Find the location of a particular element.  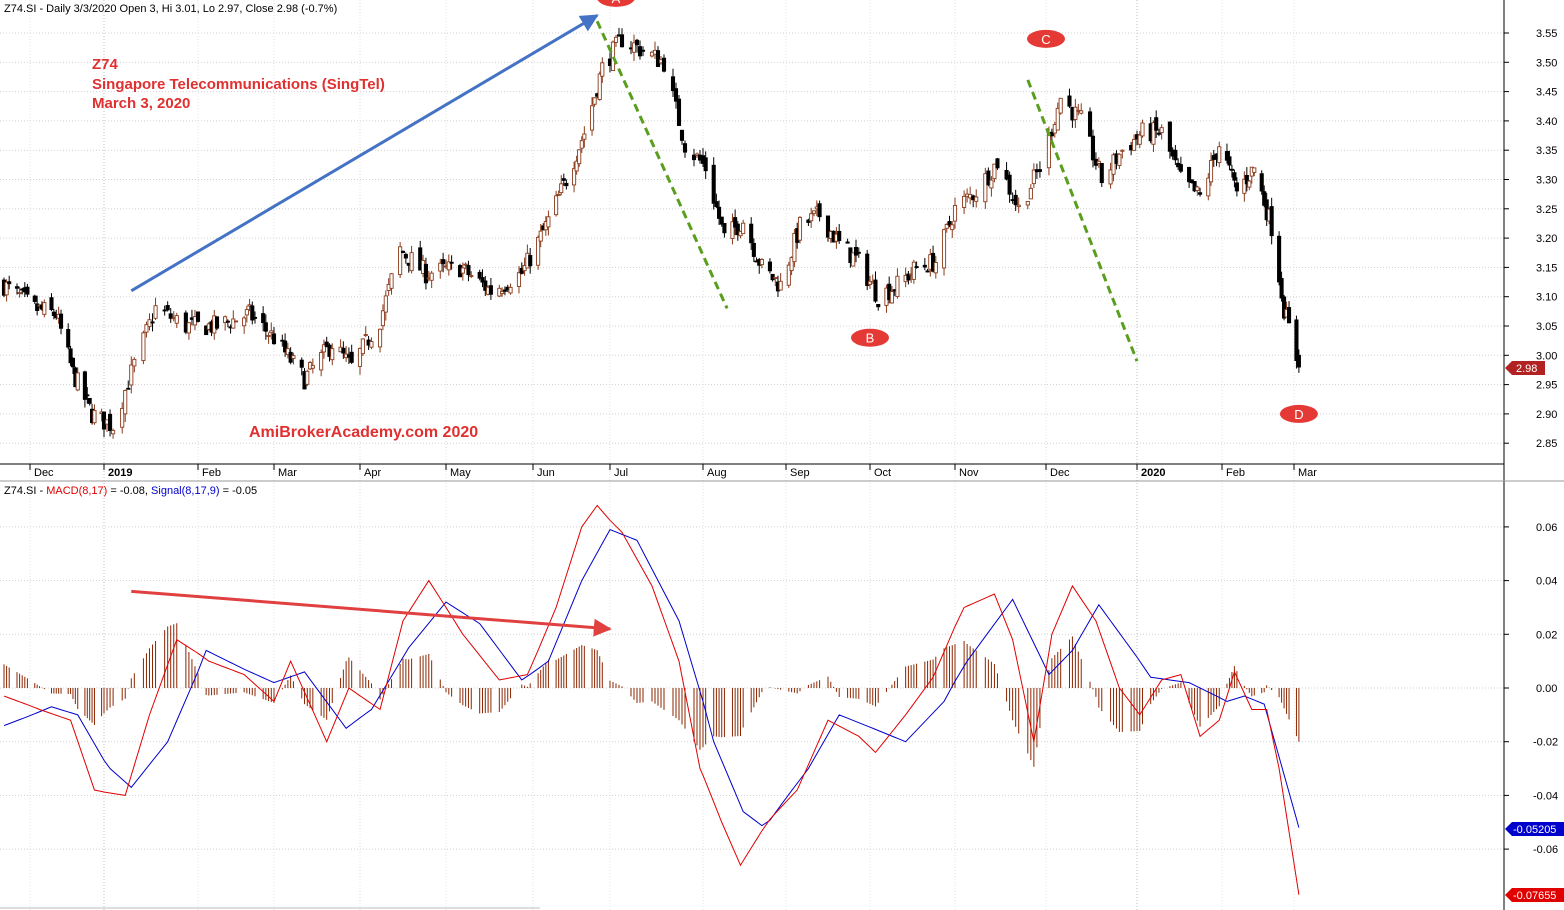

x-tick-label: Nov is located at coordinates (969, 473).